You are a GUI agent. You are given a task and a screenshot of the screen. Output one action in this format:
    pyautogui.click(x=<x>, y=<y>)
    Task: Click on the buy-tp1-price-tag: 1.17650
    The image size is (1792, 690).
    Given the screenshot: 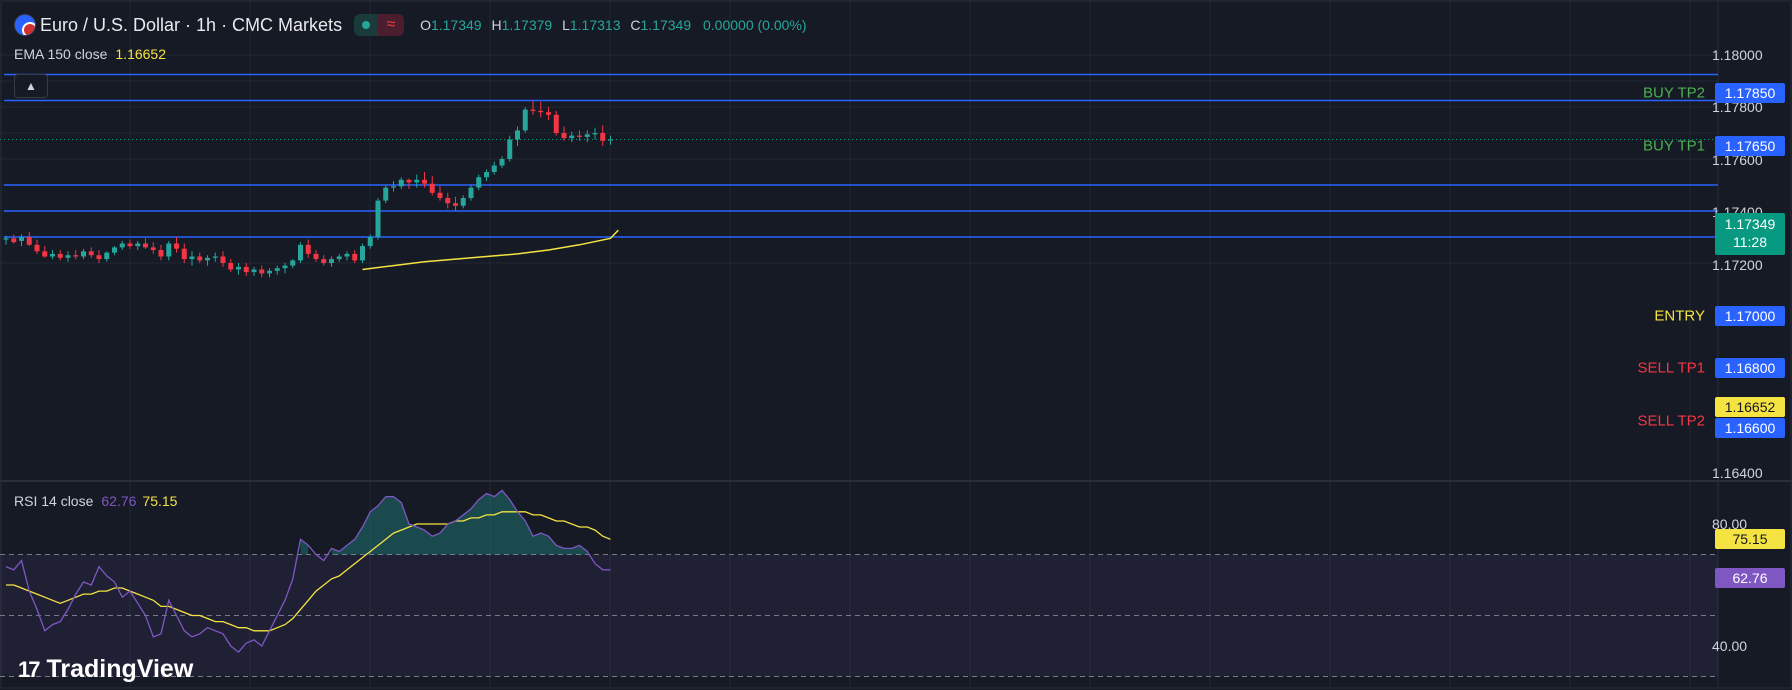 What is the action you would take?
    pyautogui.click(x=1750, y=146)
    